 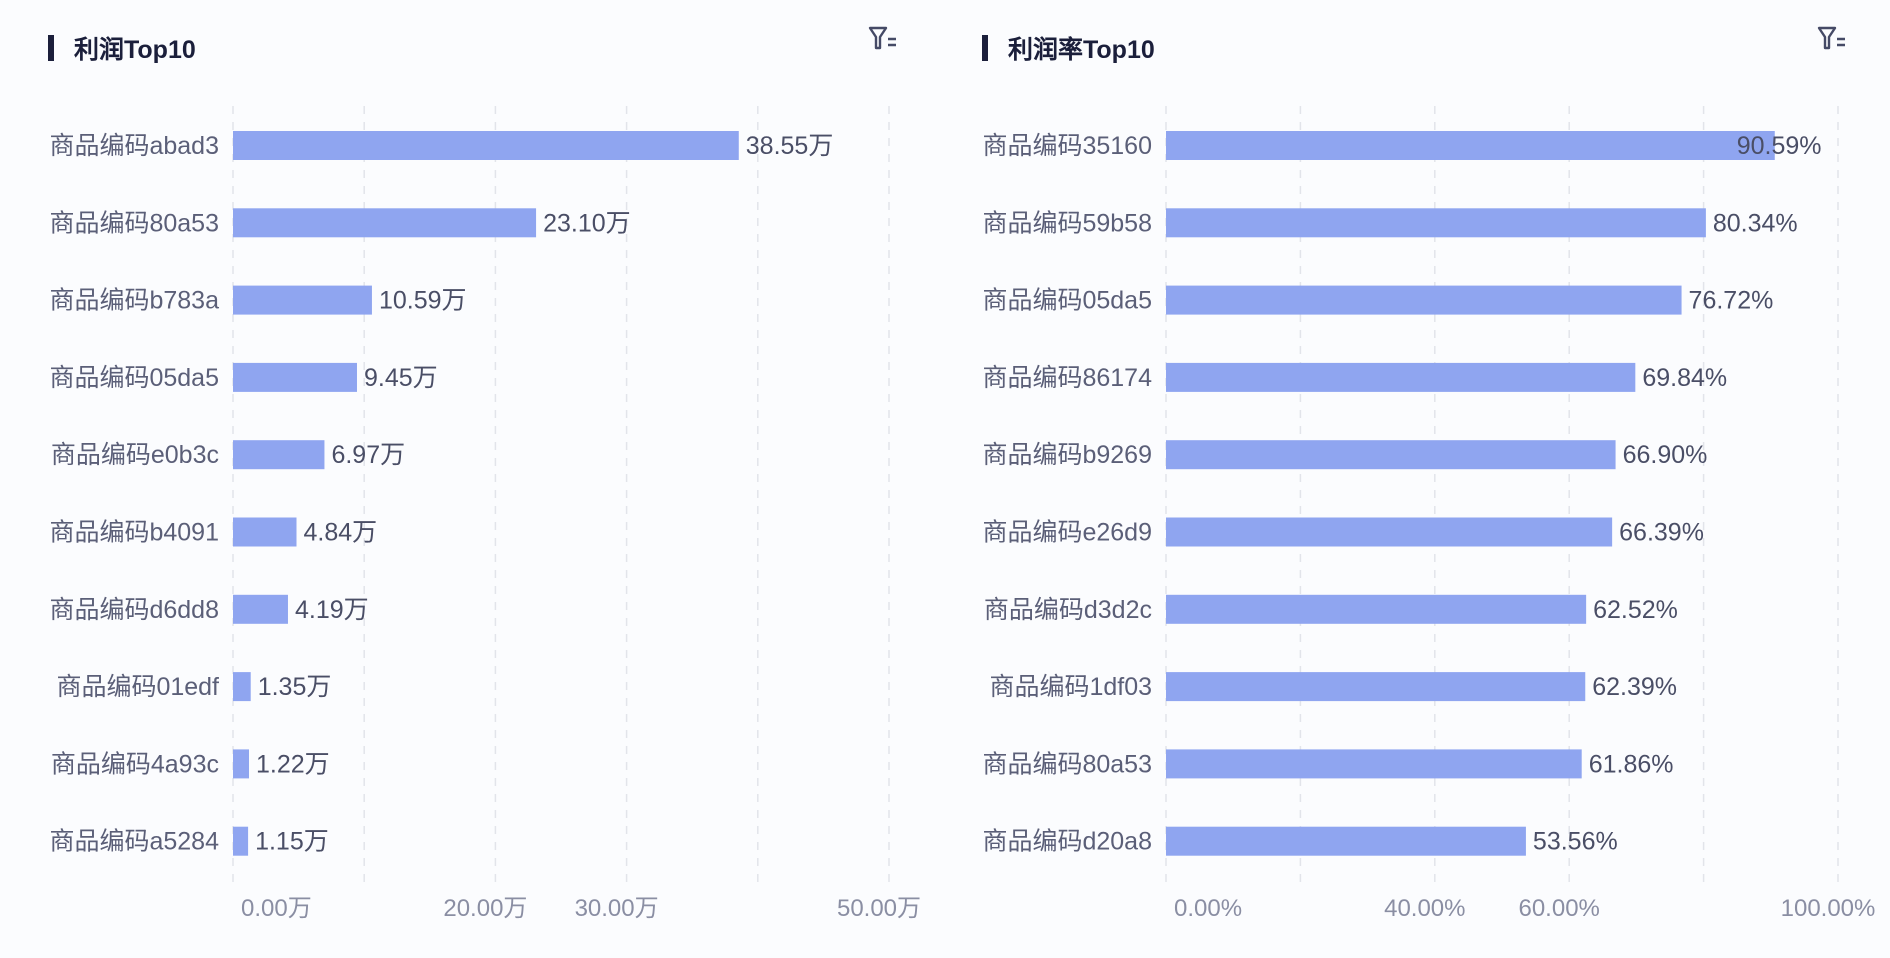 What do you see at coordinates (587, 223) in the screenshot?
I see `data-label: 23.10万` at bounding box center [587, 223].